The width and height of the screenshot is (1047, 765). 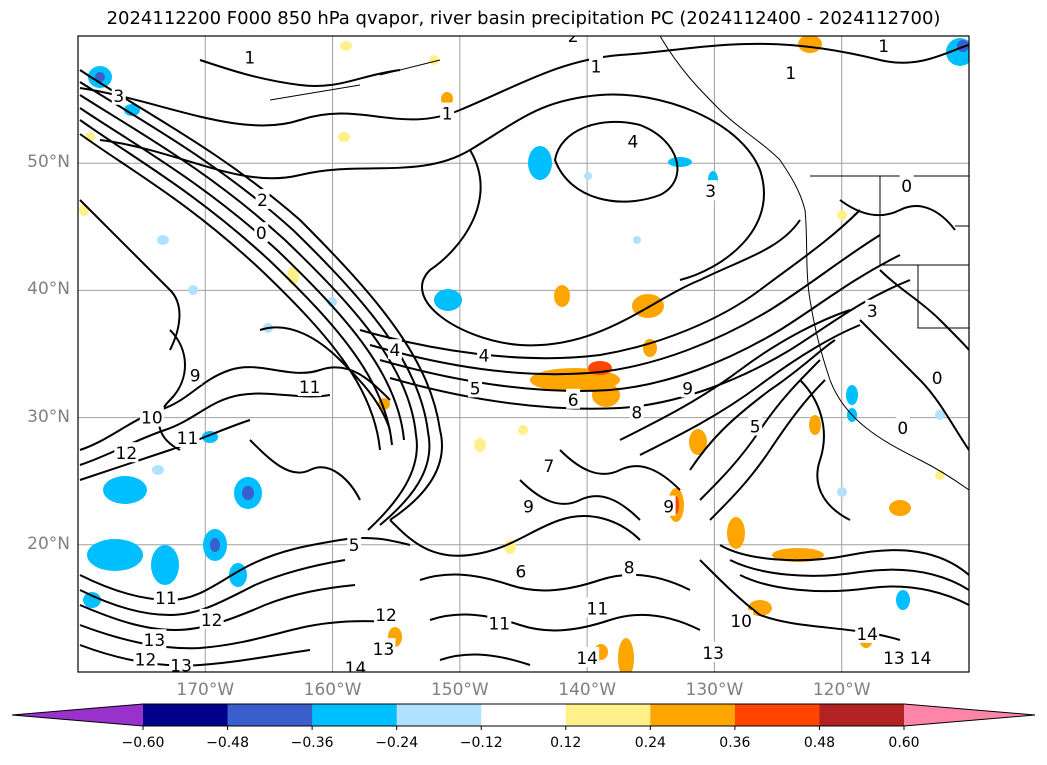 I want to click on colorbar-tick-label: 0.48, so click(x=819, y=743).